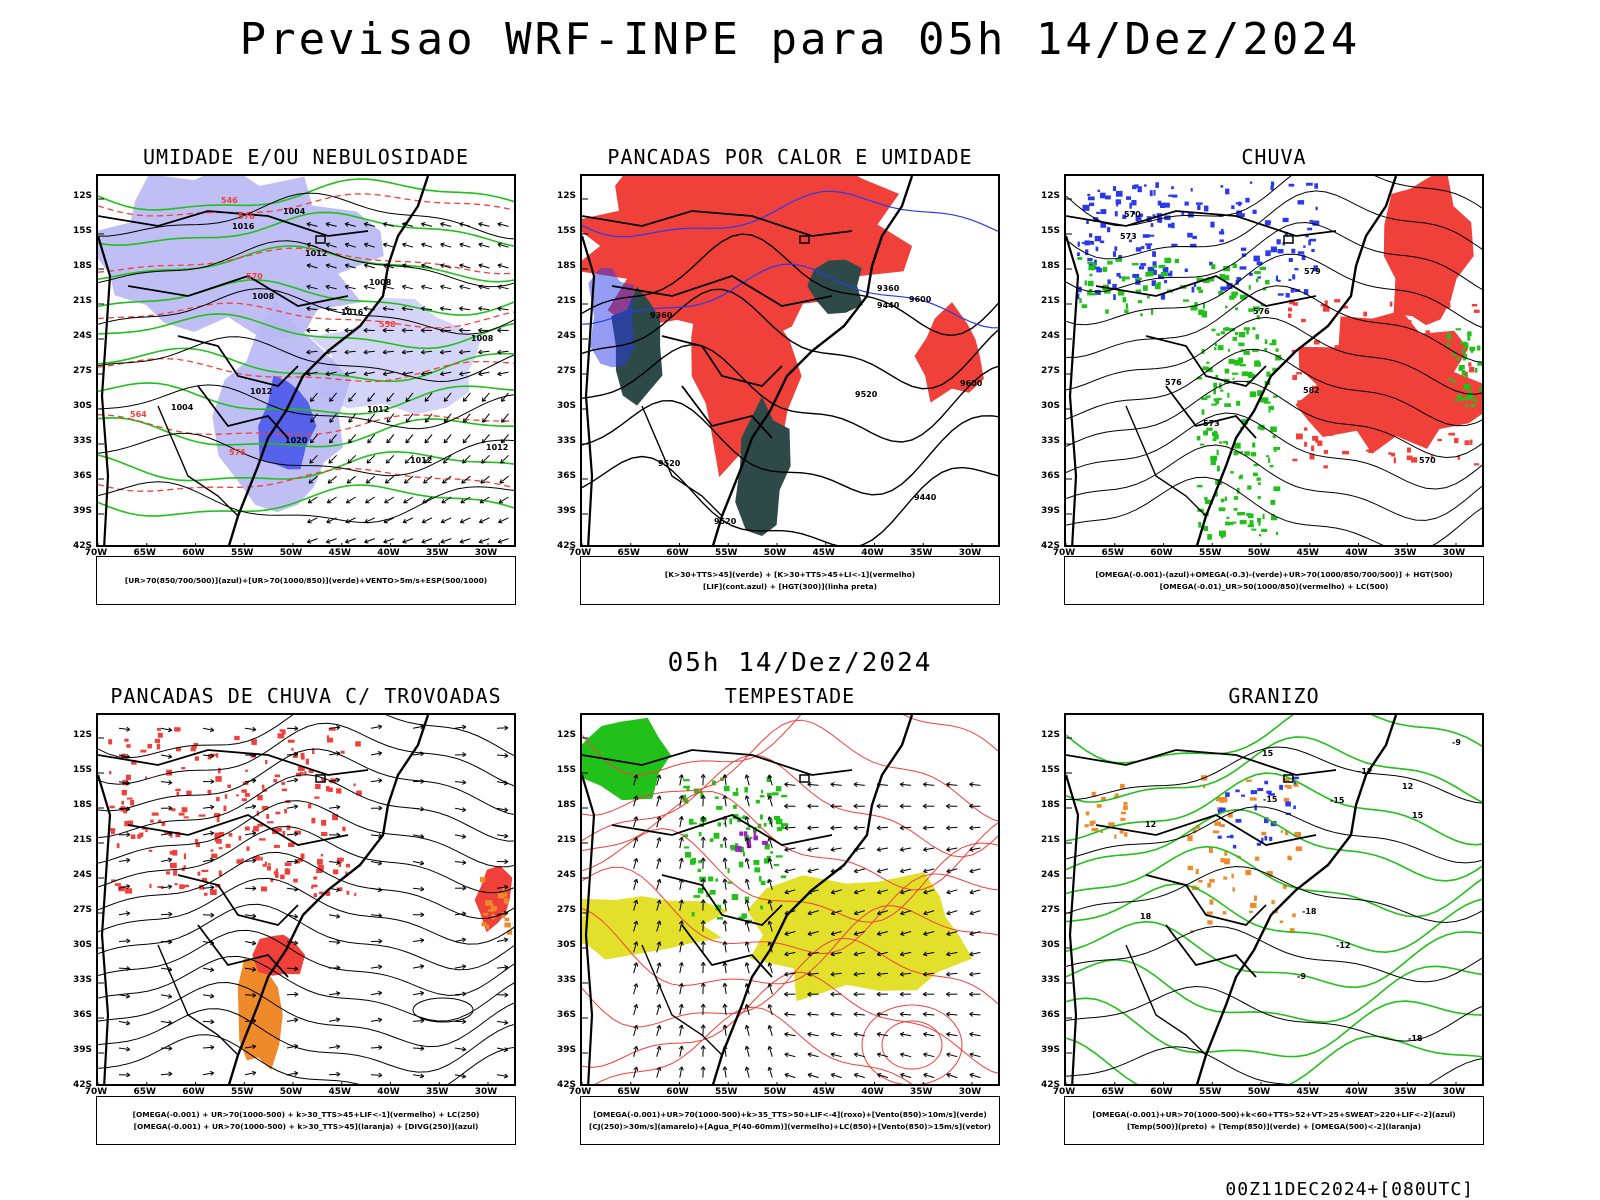 This screenshot has width=1600, height=1200. I want to click on run-stamp: 00Z11DEC2024+[080UTC], so click(1349, 1189).